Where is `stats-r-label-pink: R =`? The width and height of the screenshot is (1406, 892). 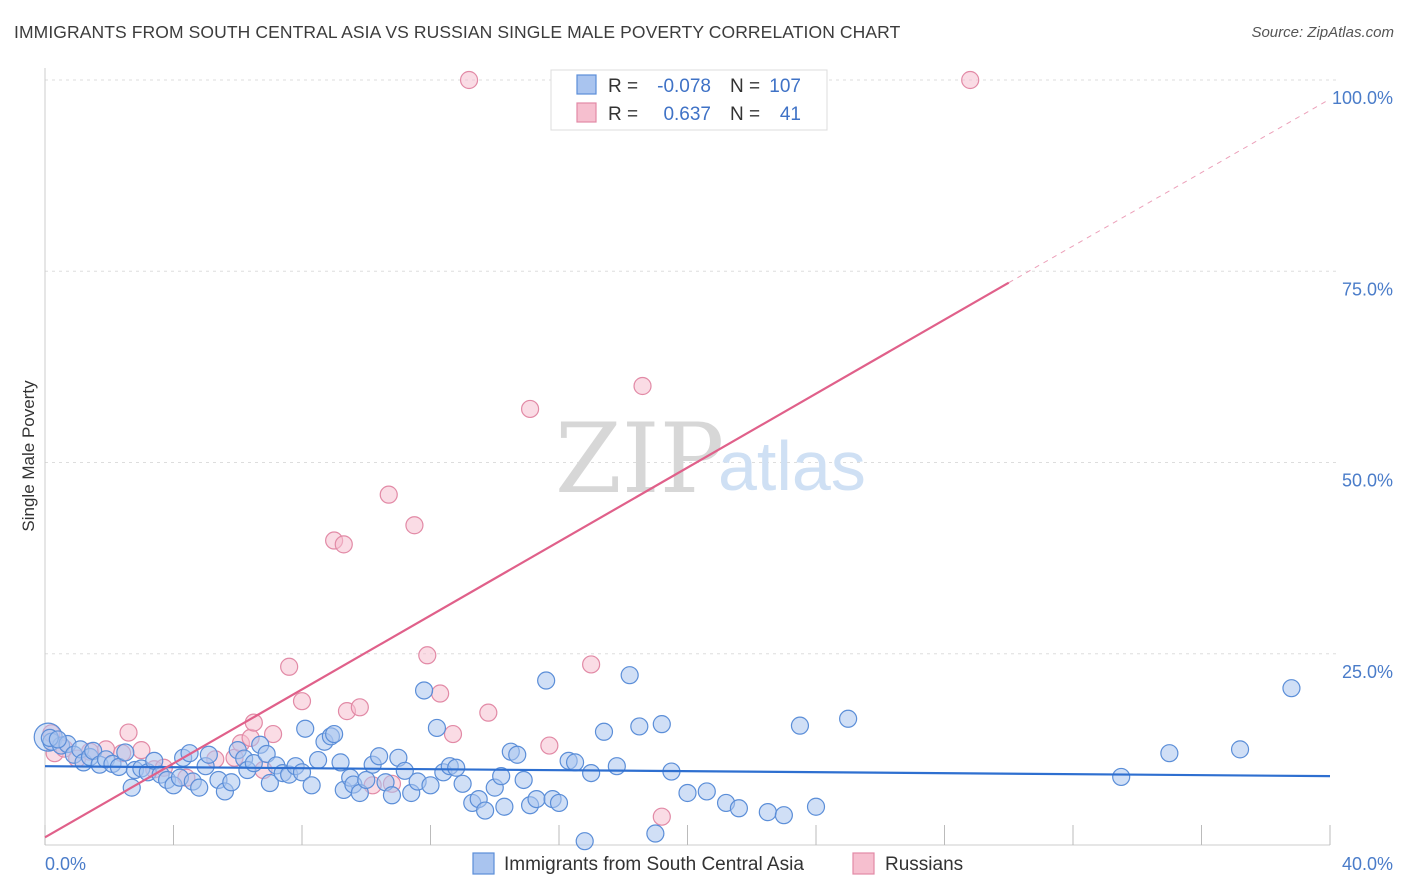
stats-r-label-pink: R = is located at coordinates (623, 114).